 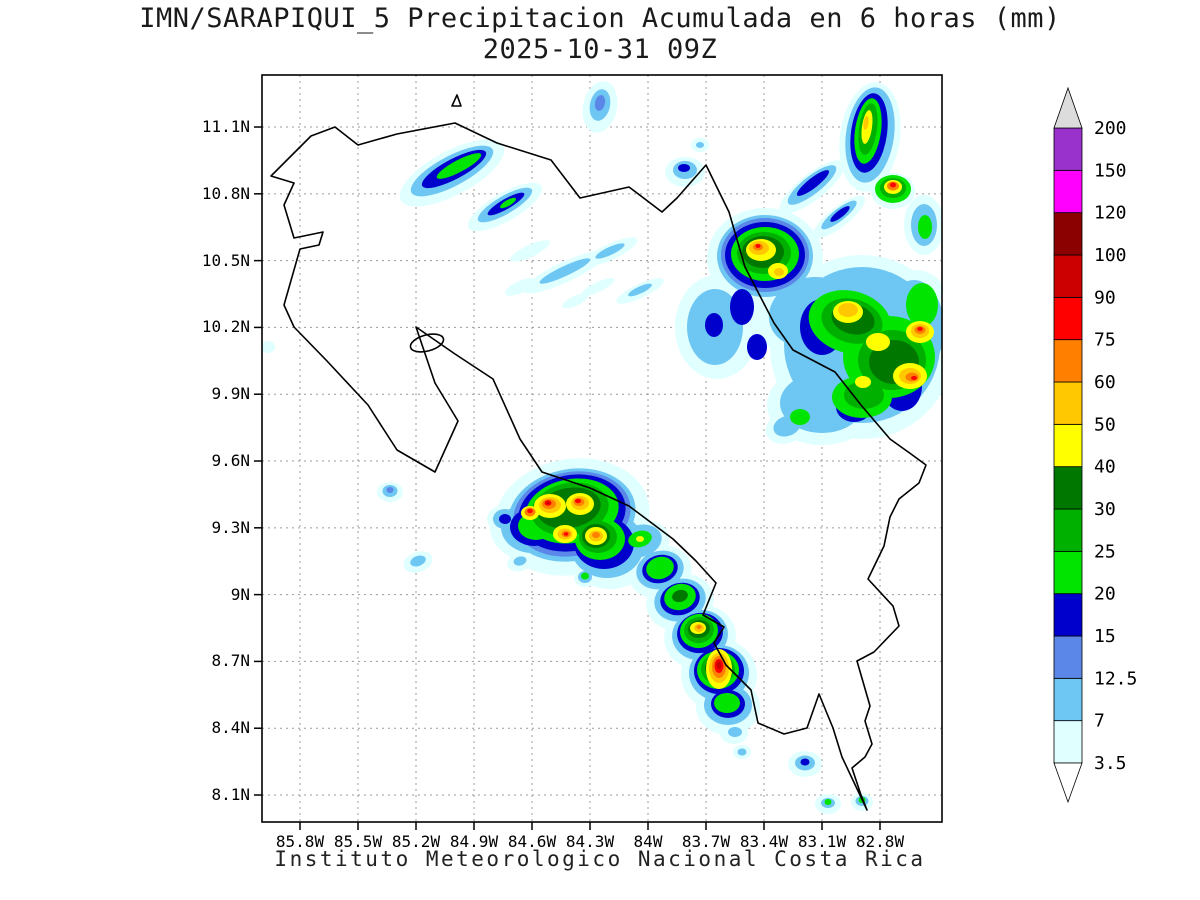 What do you see at coordinates (456, 100) in the screenshot?
I see `border-islet` at bounding box center [456, 100].